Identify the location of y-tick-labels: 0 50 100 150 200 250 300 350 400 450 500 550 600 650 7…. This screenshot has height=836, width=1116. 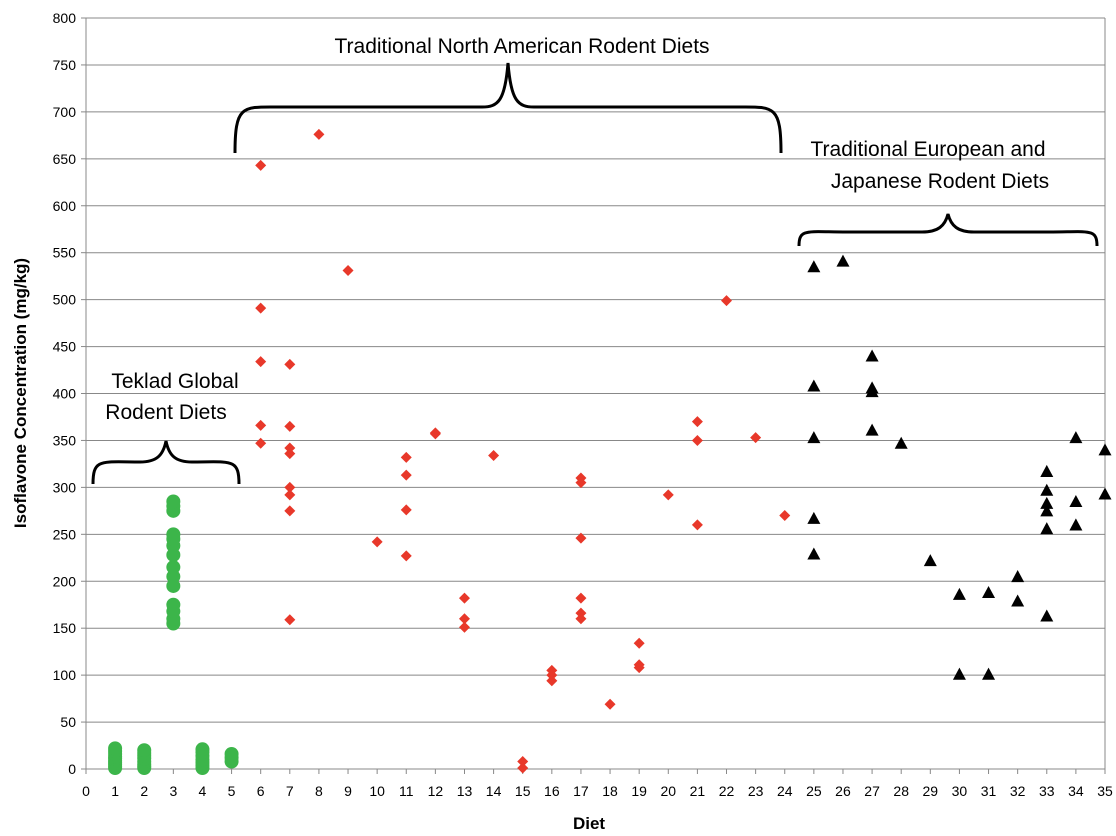
(65, 393).